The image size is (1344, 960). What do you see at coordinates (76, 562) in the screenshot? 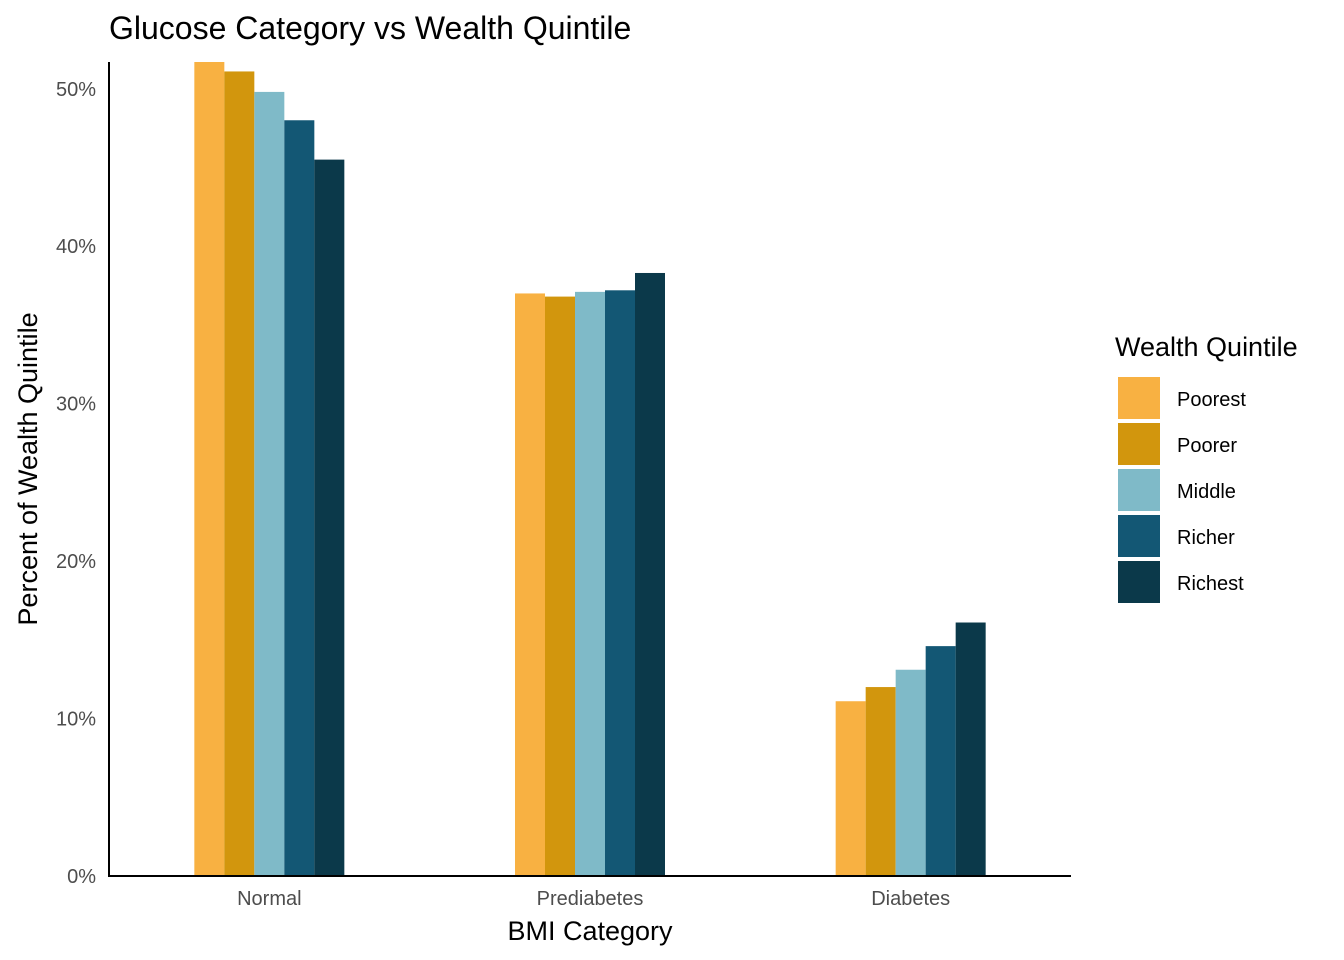
I see `y-tick-label: 20%` at bounding box center [76, 562].